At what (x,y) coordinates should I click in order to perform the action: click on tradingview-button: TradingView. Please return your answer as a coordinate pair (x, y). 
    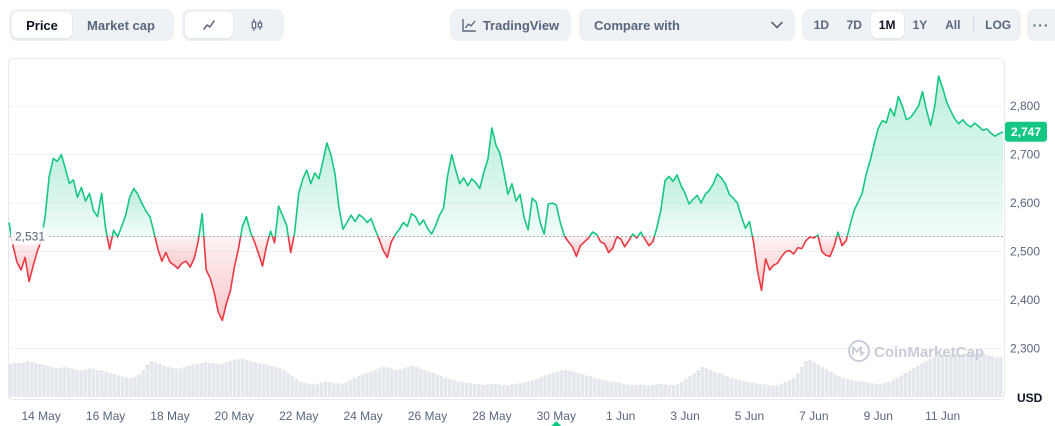
    Looking at the image, I should click on (510, 25).